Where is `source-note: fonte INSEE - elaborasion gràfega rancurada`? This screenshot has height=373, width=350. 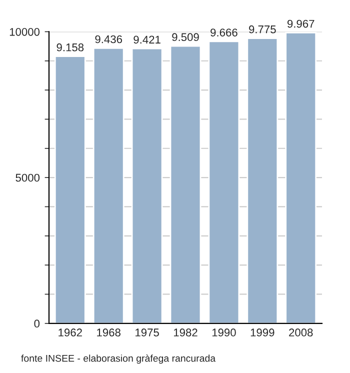
source-note: fonte INSEE - elaborasion gràfega rancurada is located at coordinates (118, 359).